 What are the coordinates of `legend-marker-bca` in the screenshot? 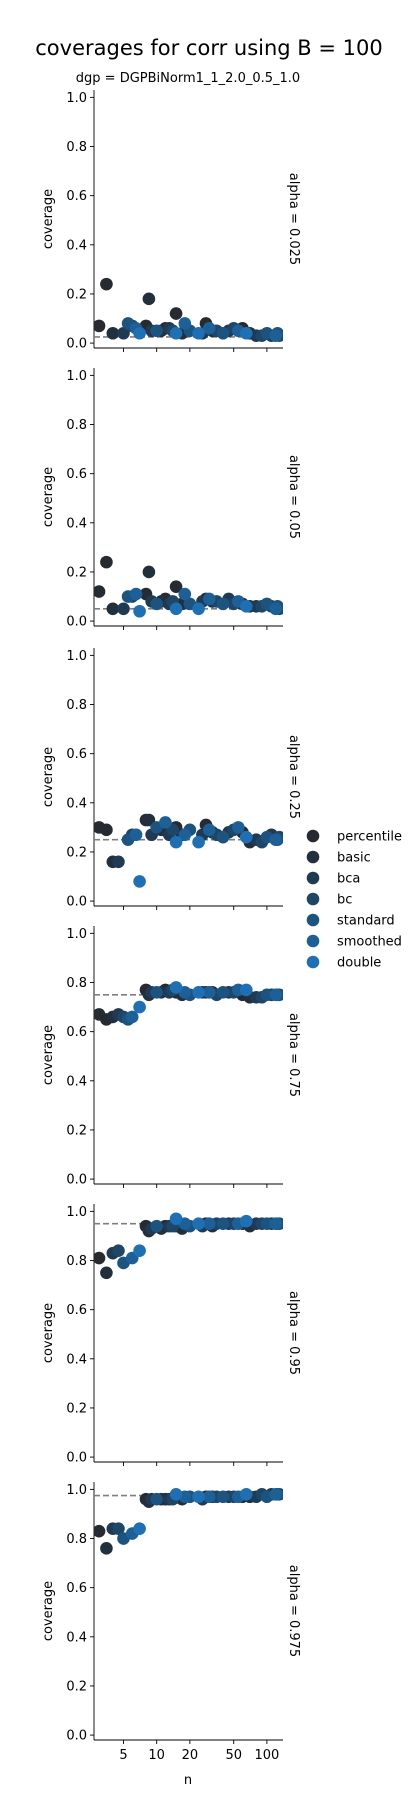 It's located at (313, 878).